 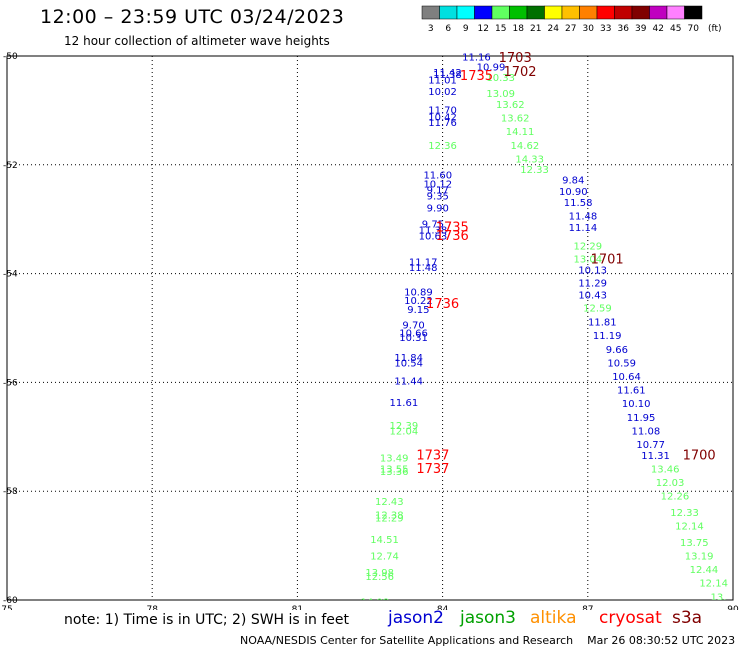 What do you see at coordinates (6, 607) in the screenshot?
I see `lon-tick-label: 75` at bounding box center [6, 607].